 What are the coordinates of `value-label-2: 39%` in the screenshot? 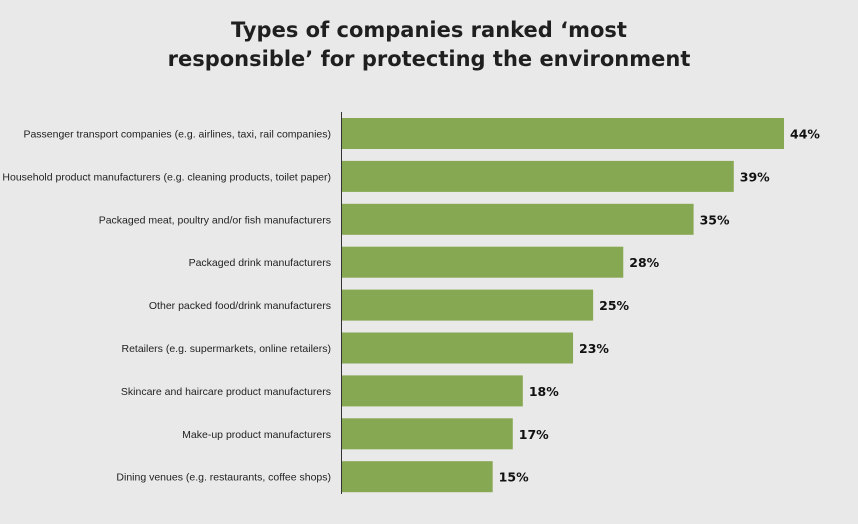 It's located at (755, 176).